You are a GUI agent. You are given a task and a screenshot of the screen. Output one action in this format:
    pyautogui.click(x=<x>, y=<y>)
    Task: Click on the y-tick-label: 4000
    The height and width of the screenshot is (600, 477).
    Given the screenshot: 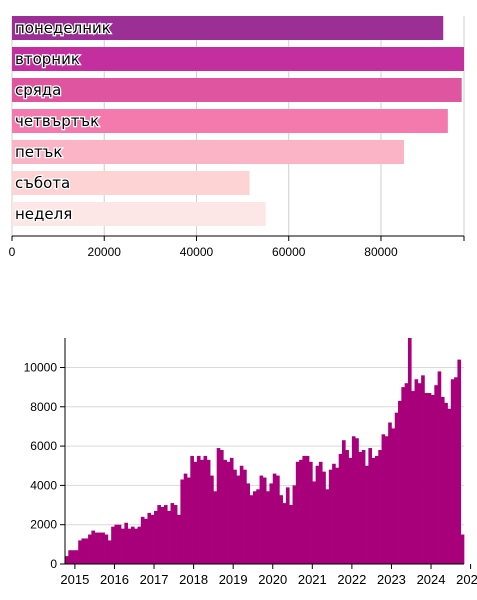 What is the action you would take?
    pyautogui.click(x=43, y=485)
    